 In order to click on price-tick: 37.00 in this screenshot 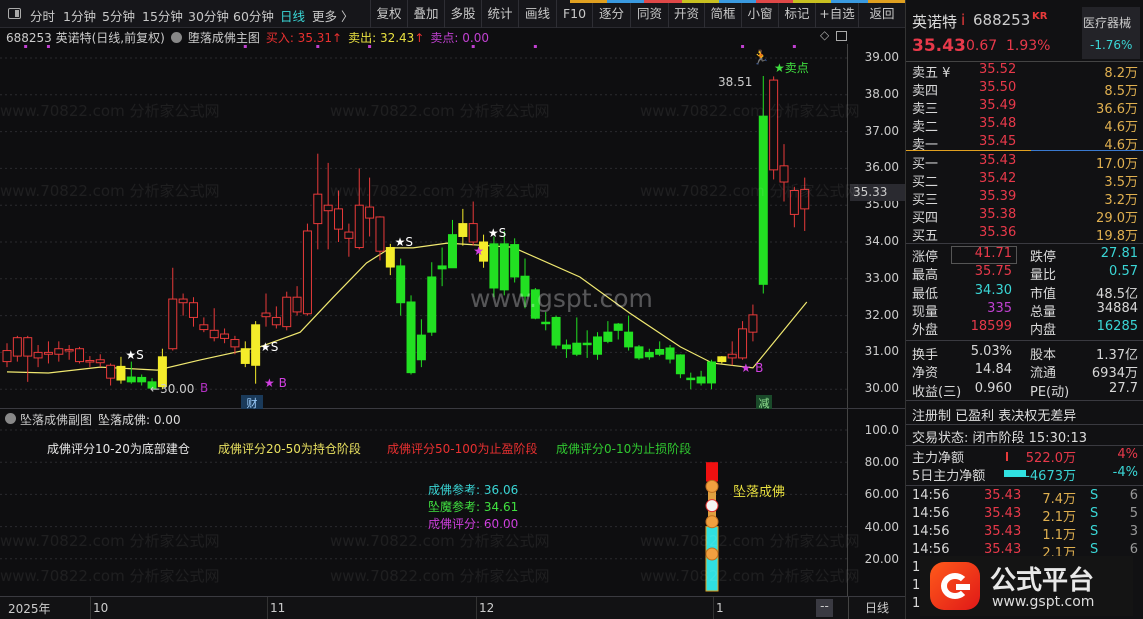, I will do `click(881, 130)`.